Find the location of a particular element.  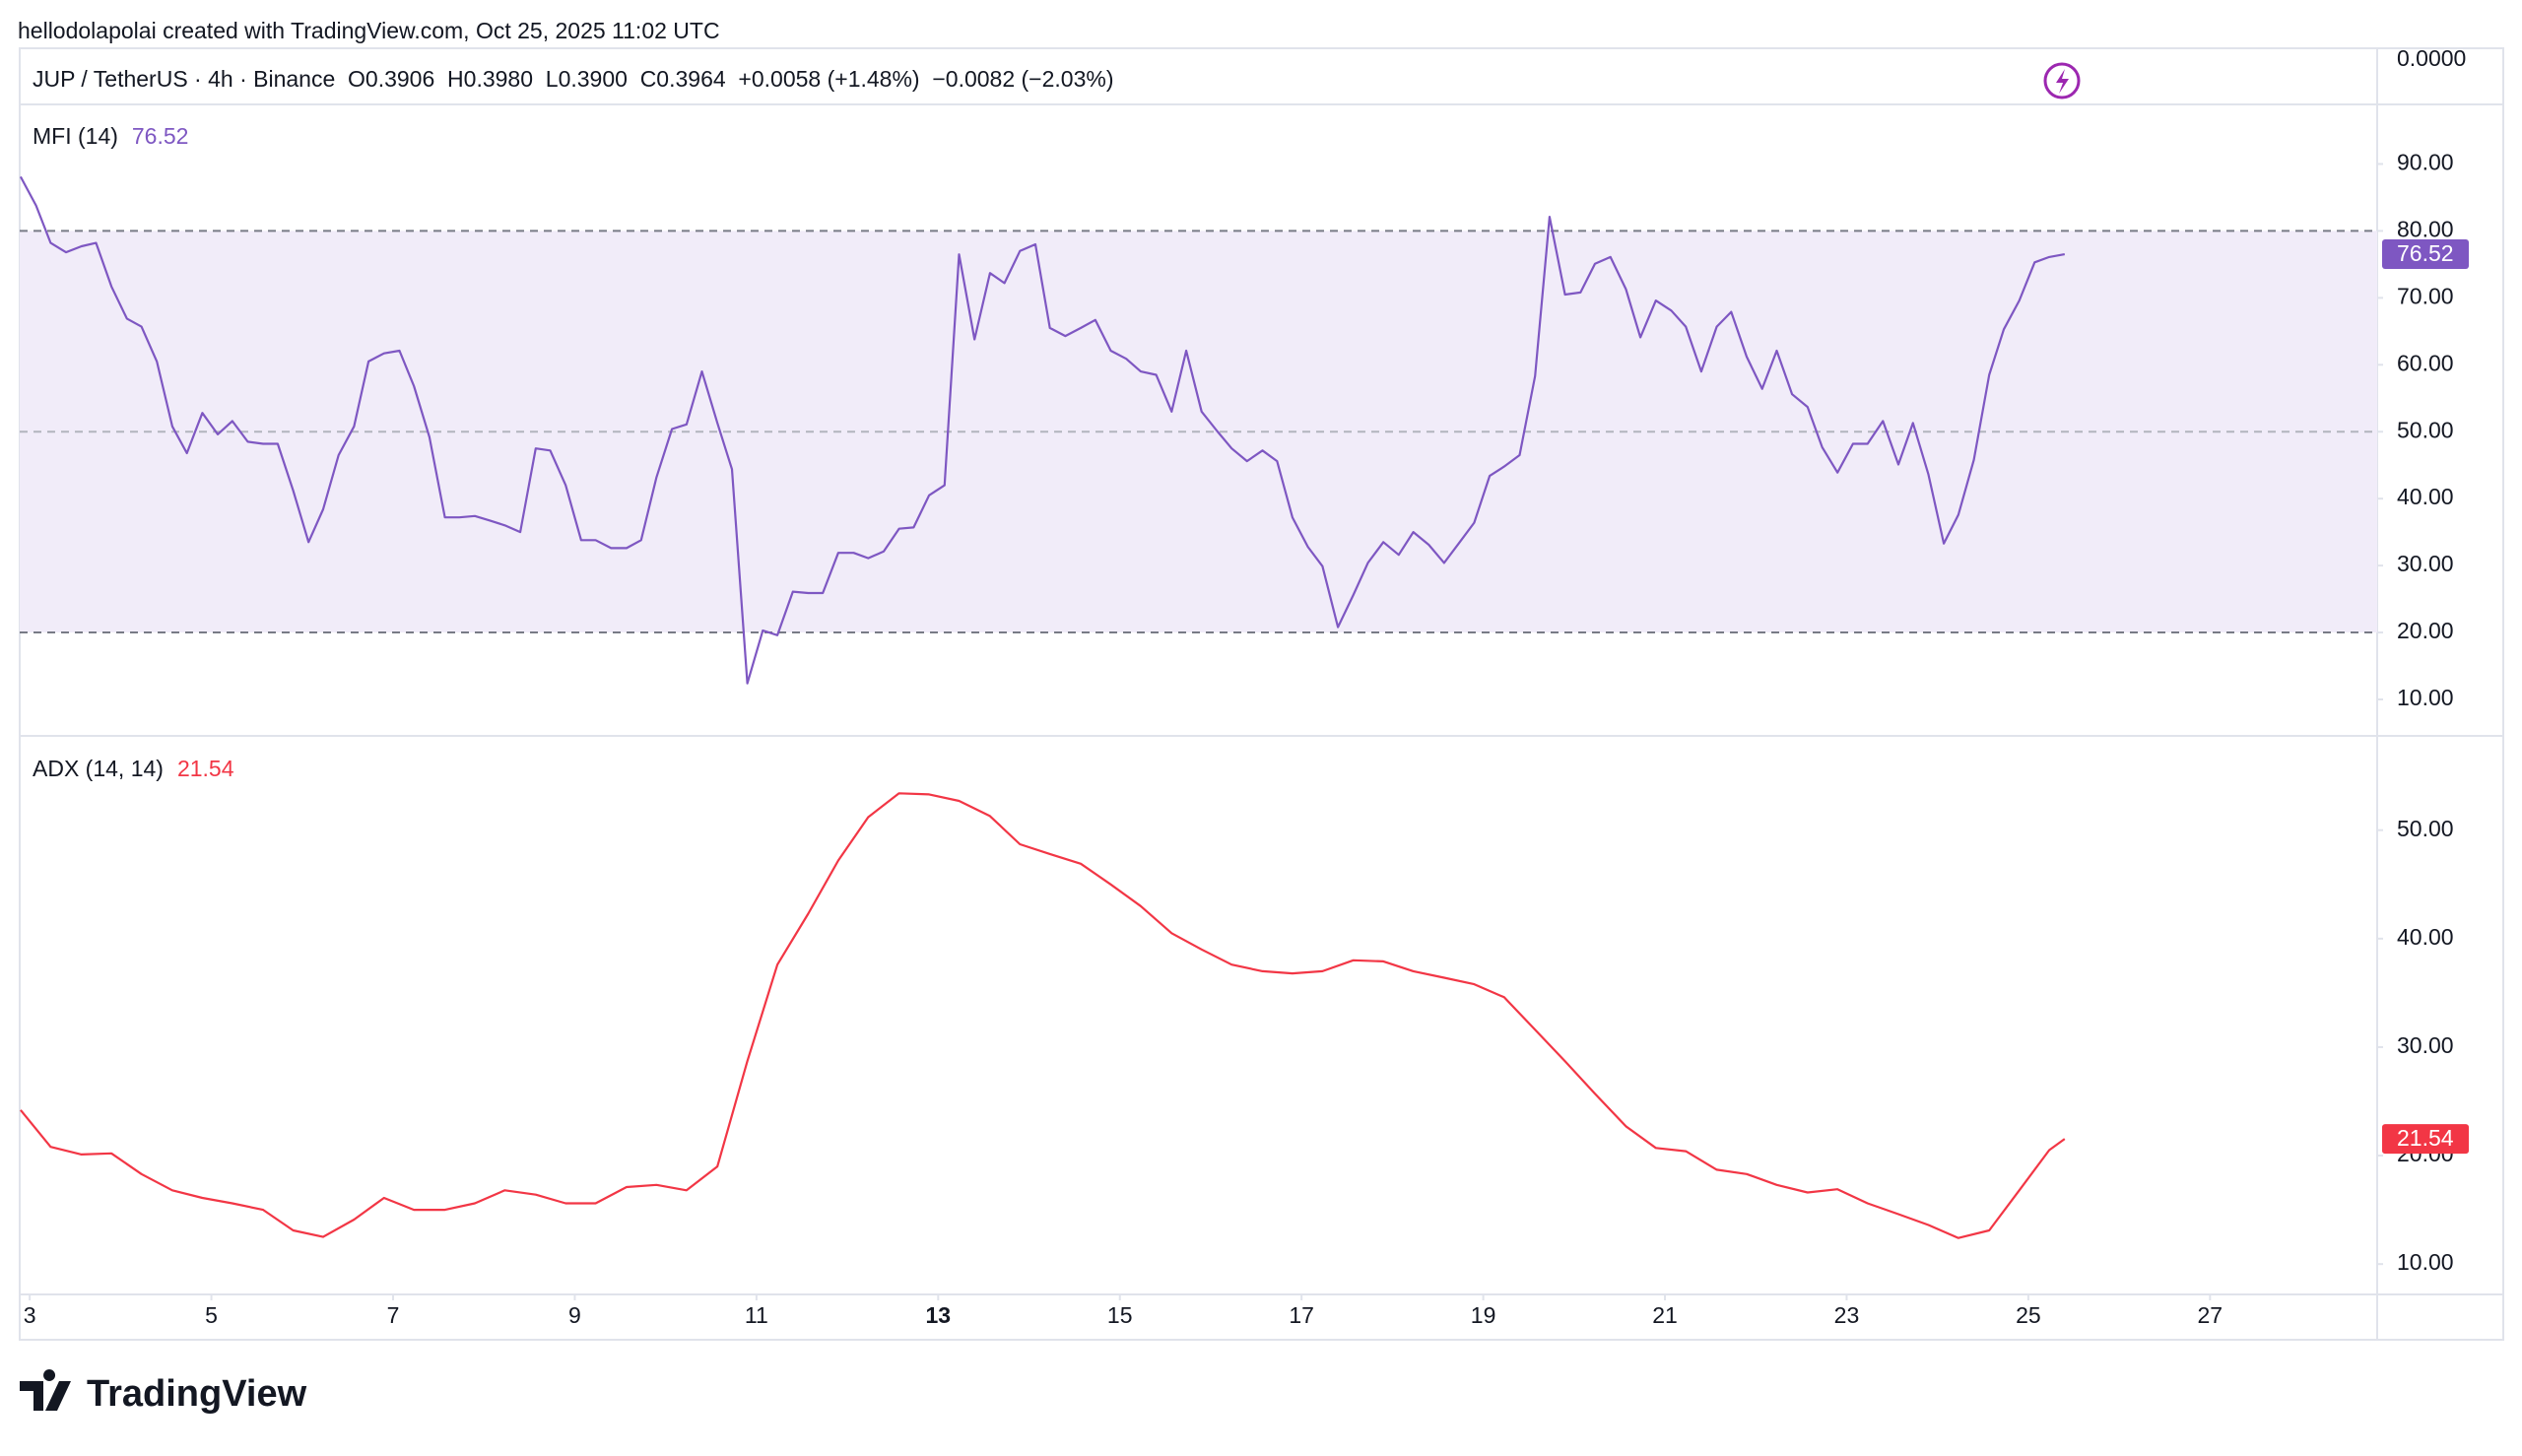

y-tick-label: 60.00 is located at coordinates (2425, 362).